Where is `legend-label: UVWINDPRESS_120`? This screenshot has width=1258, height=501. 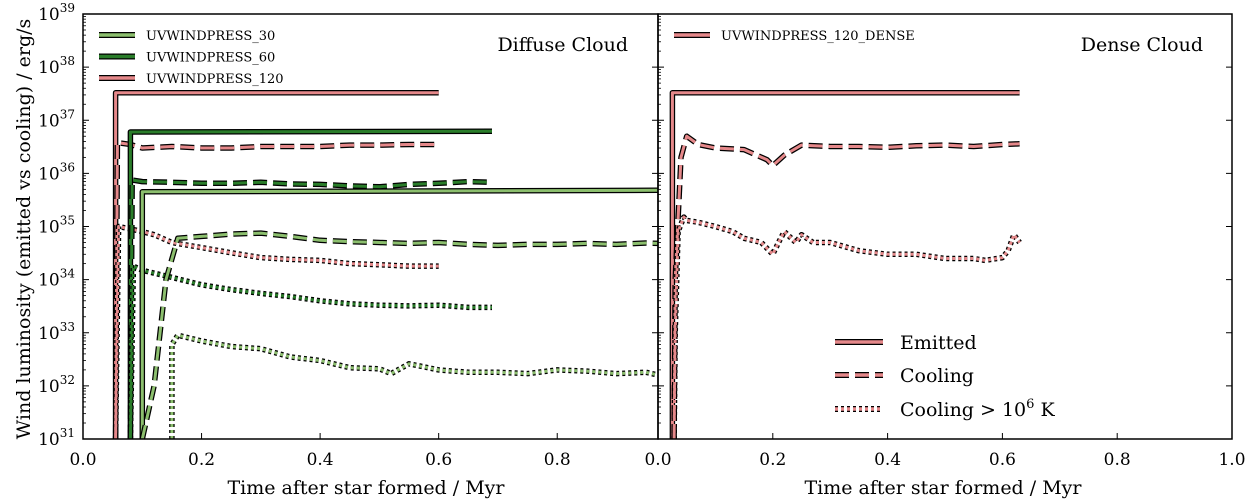
legend-label: UVWINDPRESS_120 is located at coordinates (215, 79).